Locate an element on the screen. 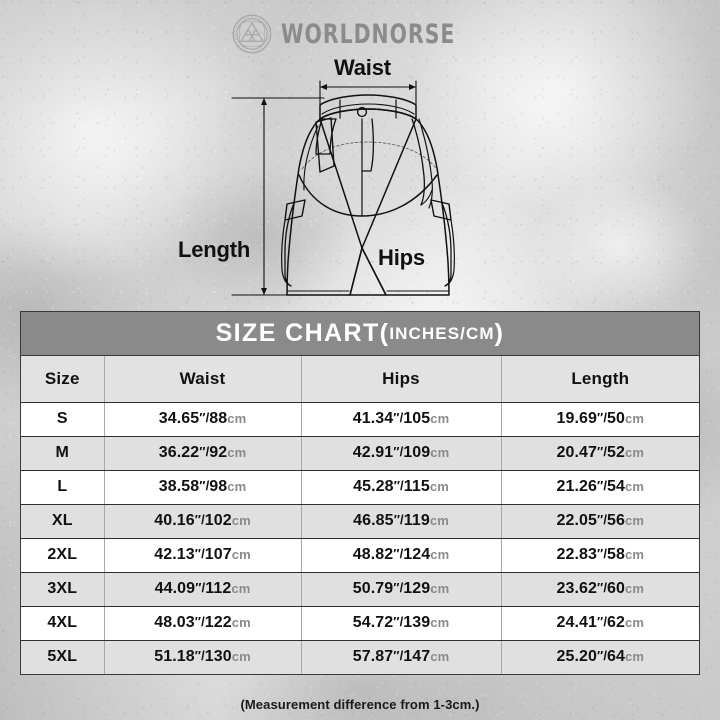  cell-waist: 48.03″/122cm is located at coordinates (203, 623).